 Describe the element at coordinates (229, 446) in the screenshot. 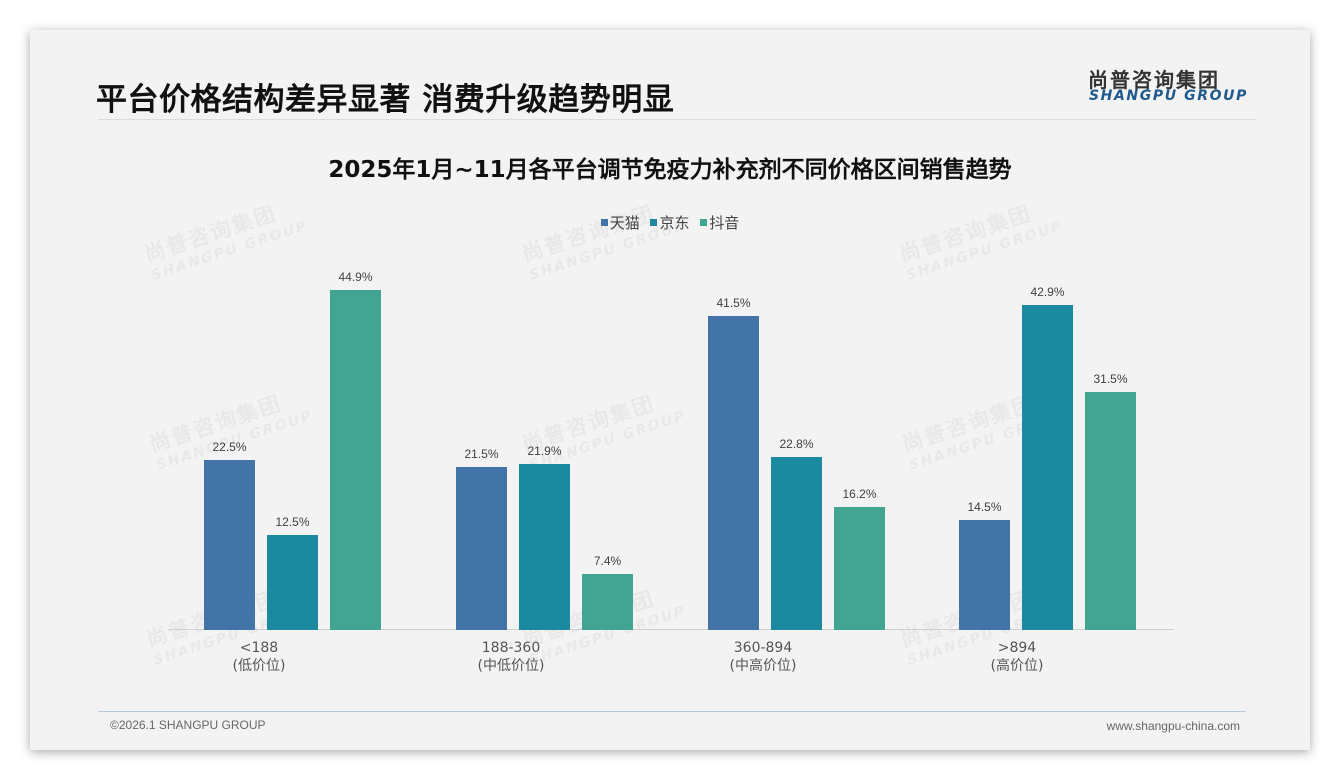

I see `bar-value-label: 22.5%` at that location.